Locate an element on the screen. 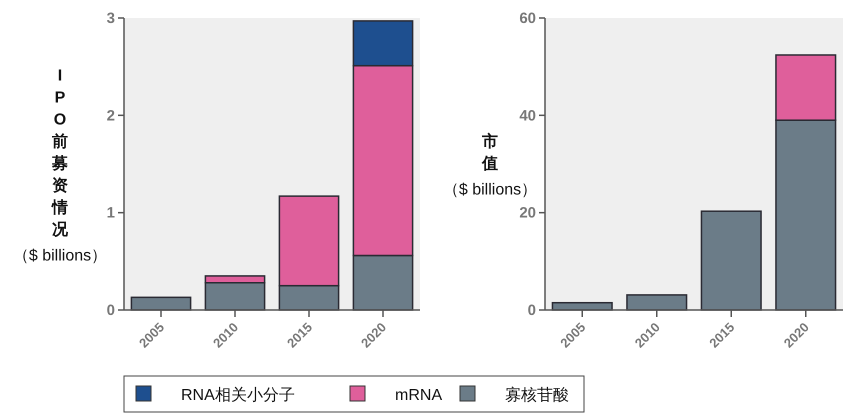 This screenshot has height=414, width=849. legend-label: mRNA is located at coordinates (418, 395).